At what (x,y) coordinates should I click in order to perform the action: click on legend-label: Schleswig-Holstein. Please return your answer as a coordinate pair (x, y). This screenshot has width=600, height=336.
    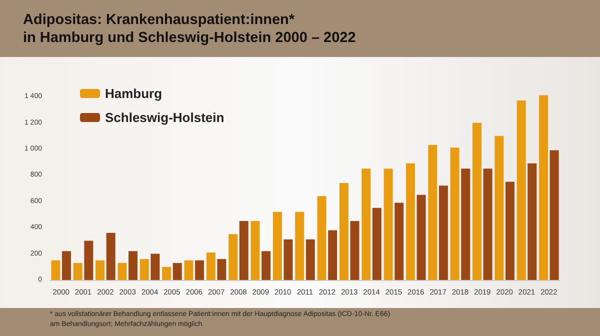
    Looking at the image, I should click on (164, 117).